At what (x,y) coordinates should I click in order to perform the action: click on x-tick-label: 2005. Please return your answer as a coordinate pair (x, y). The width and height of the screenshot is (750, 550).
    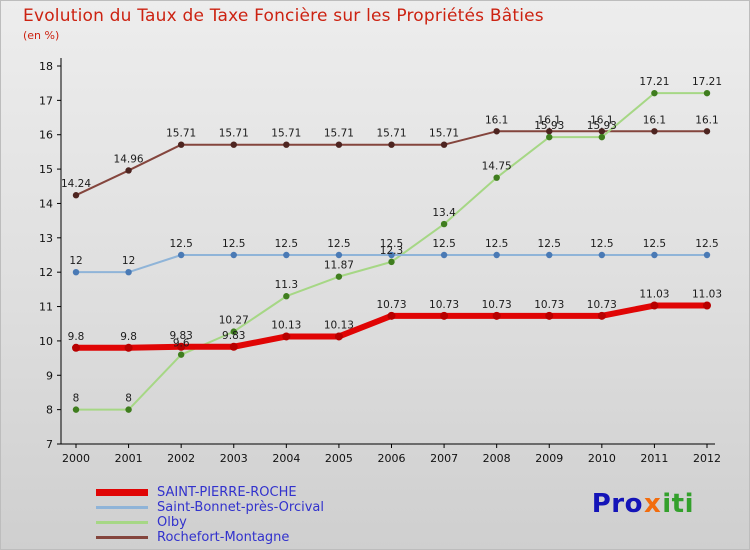
    Looking at the image, I should click on (339, 458).